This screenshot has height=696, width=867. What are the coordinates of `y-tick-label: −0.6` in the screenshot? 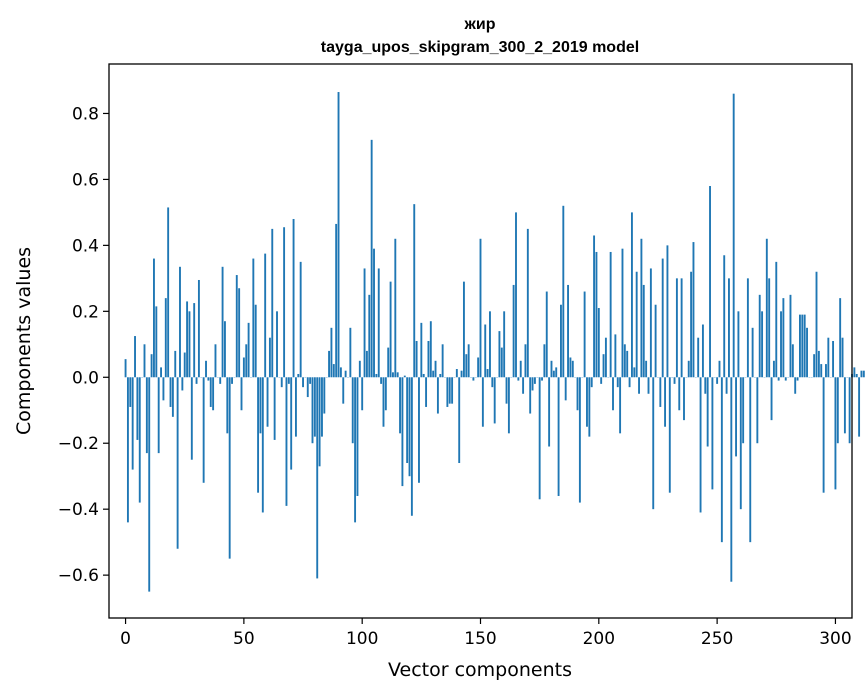 It's located at (78, 576).